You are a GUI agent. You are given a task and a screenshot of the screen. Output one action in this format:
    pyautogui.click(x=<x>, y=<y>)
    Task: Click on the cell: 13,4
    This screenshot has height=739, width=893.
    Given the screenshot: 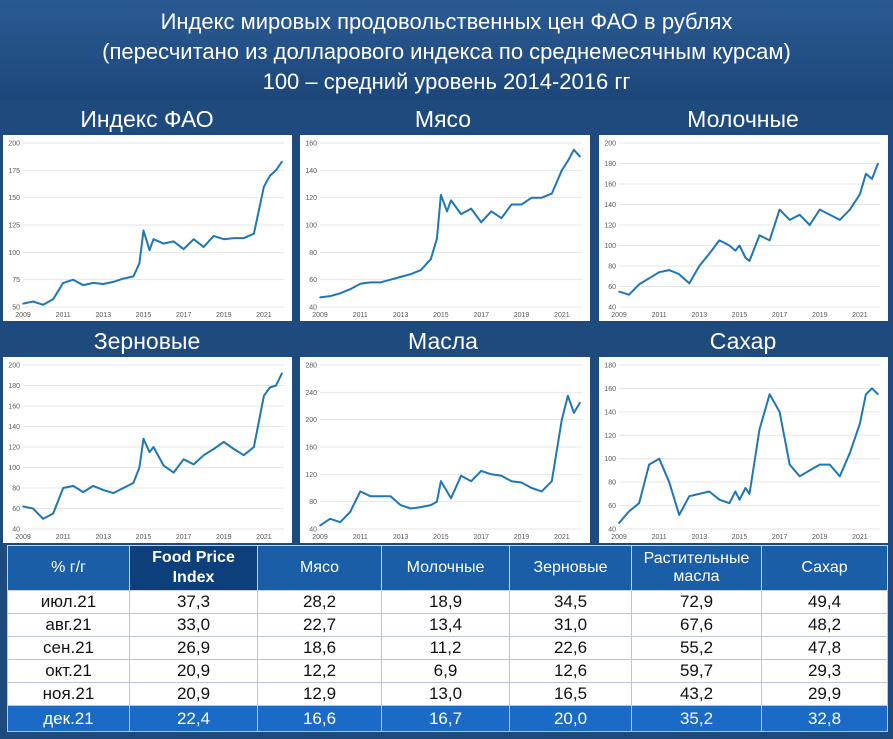 What is the action you would take?
    pyautogui.click(x=445, y=625)
    